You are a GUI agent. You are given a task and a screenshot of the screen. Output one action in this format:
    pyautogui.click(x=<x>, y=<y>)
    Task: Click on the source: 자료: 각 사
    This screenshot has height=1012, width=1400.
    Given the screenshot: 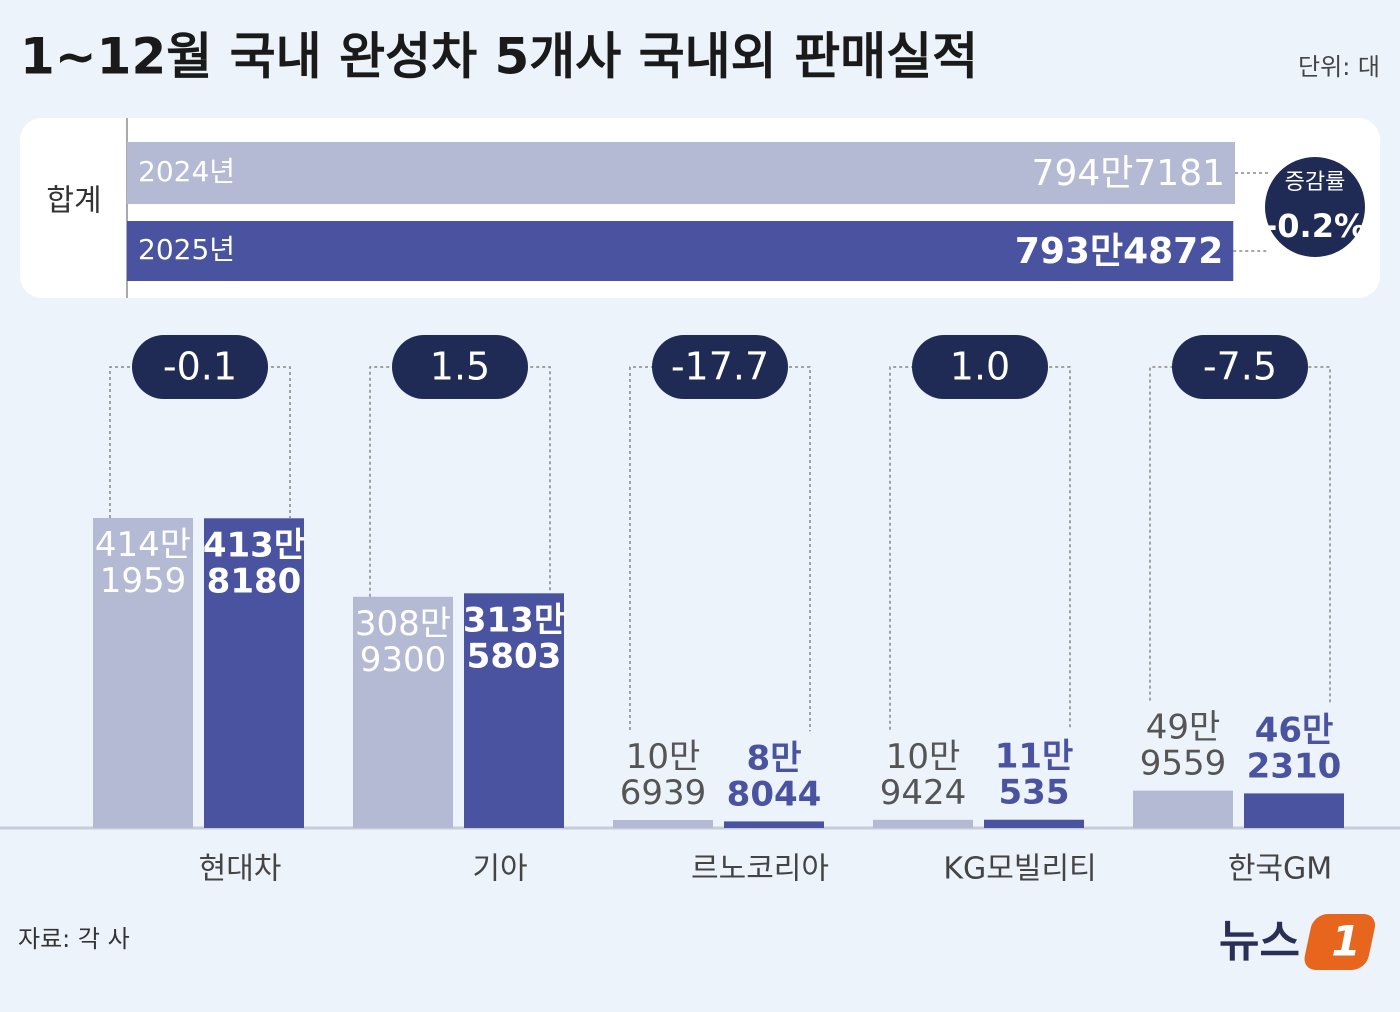 What is the action you would take?
    pyautogui.click(x=74, y=939)
    